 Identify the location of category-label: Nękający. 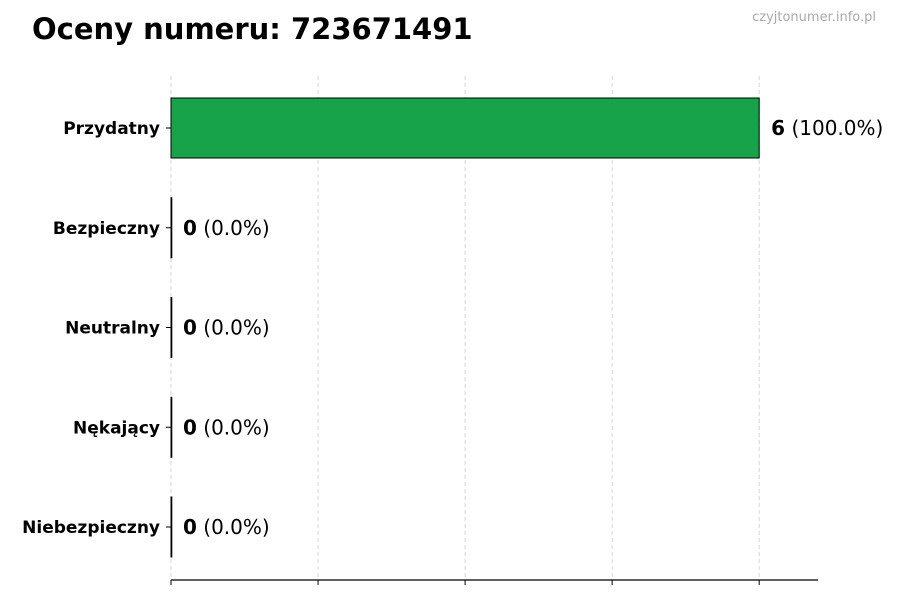
(116, 428).